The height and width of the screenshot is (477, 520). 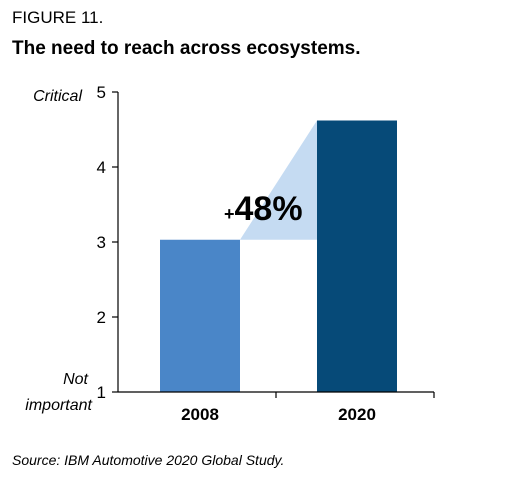 What do you see at coordinates (278, 180) in the screenshot?
I see `growth-highlight` at bounding box center [278, 180].